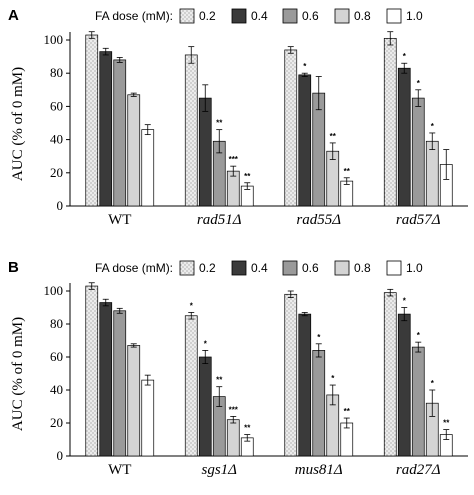 The image size is (474, 495). I want to click on category-label: rad27Δ, so click(418, 470).